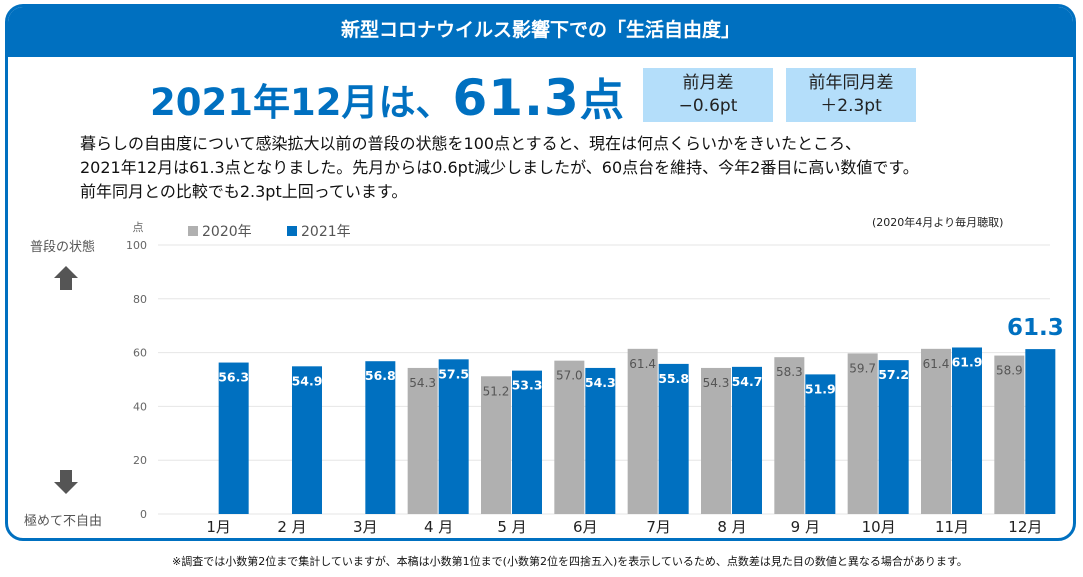 This screenshot has height=577, width=1083. What do you see at coordinates (227, 232) in the screenshot?
I see `legend-label: 2020年` at bounding box center [227, 232].